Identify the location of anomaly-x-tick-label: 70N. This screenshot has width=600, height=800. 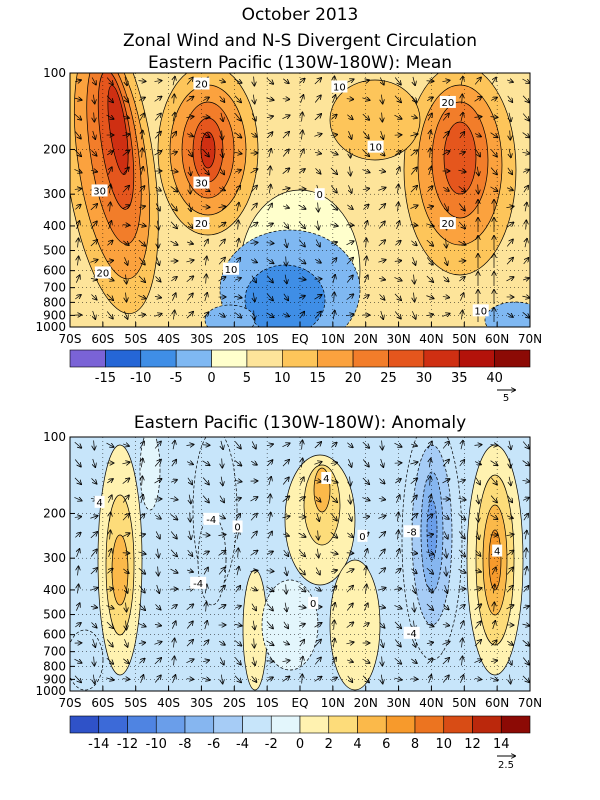
(530, 703).